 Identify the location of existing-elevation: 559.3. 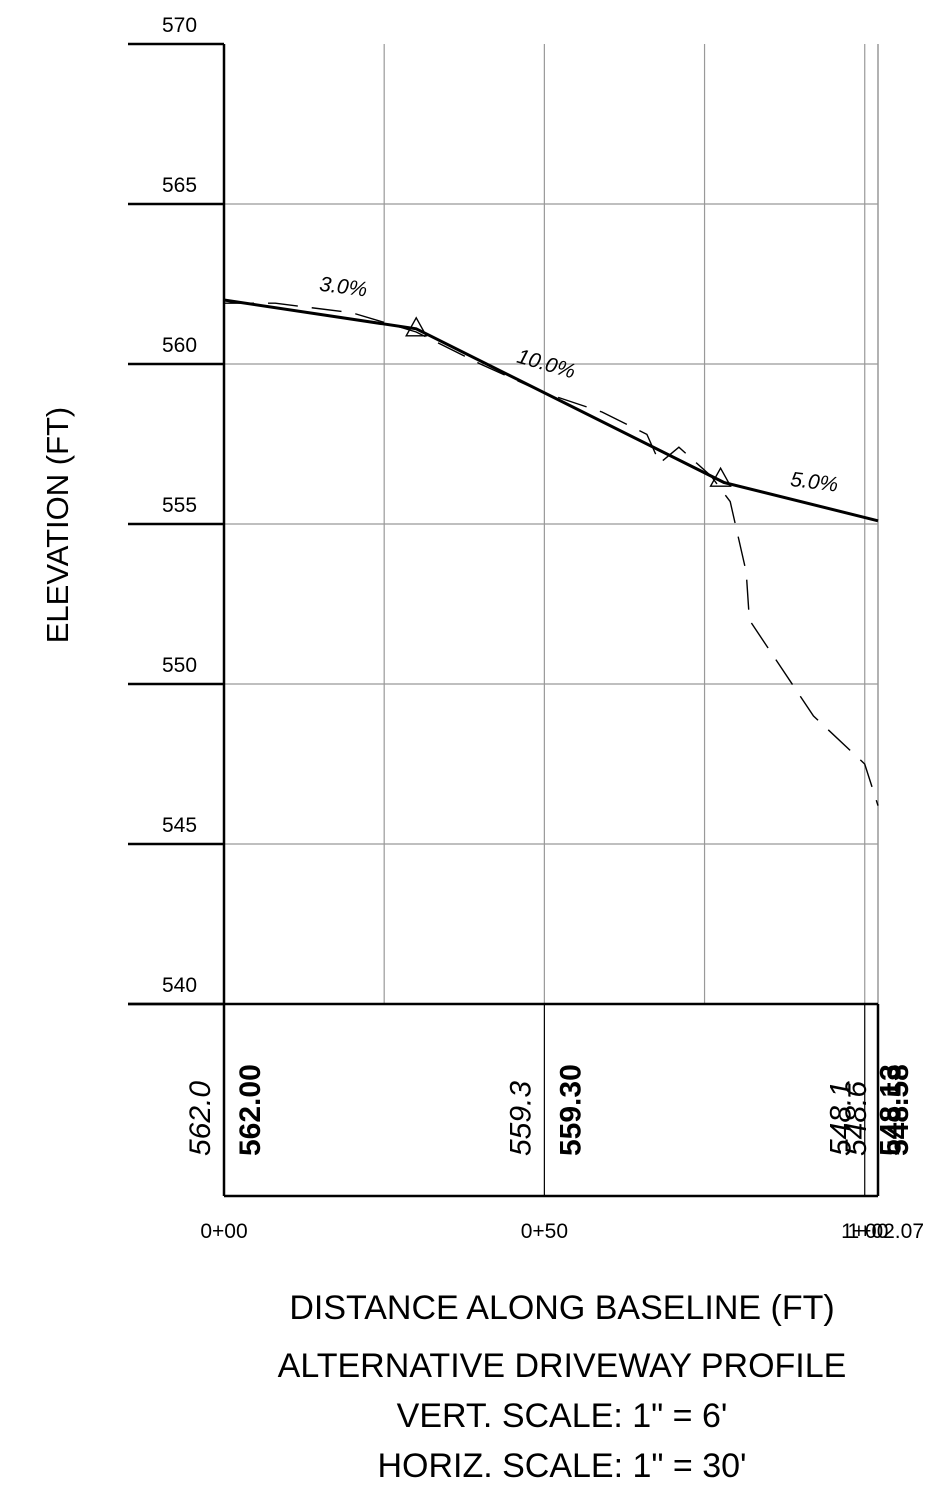
(520, 1118).